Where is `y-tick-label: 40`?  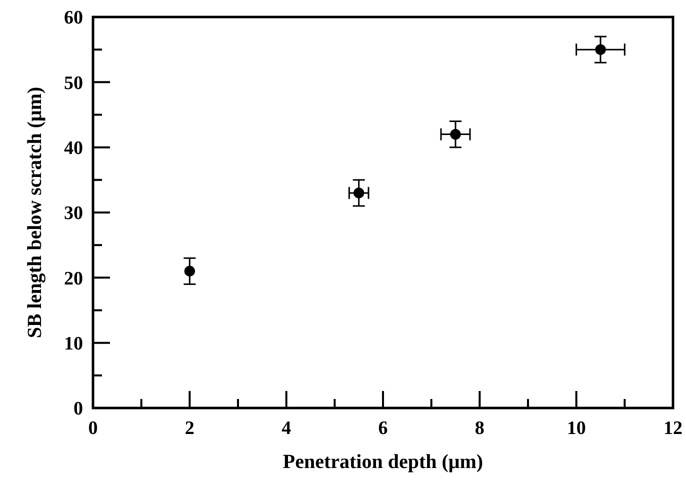 y-tick-label: 40 is located at coordinates (73, 148).